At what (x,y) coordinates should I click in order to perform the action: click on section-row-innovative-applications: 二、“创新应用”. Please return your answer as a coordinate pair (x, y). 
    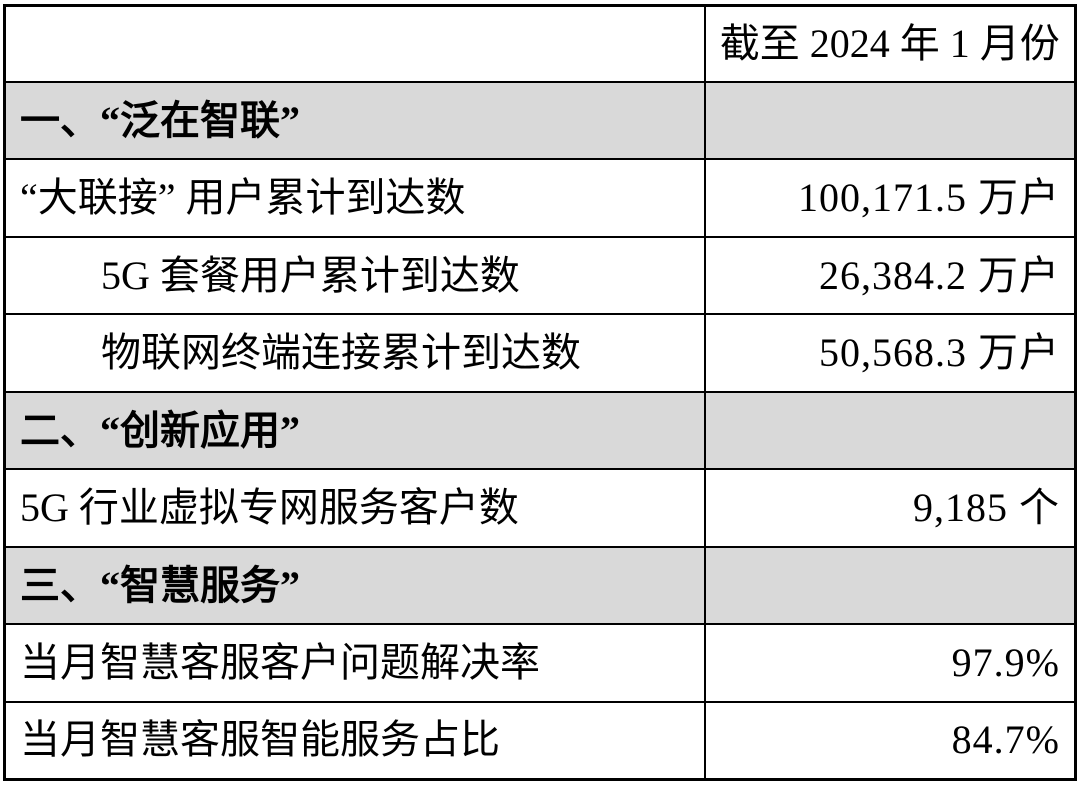
    Looking at the image, I should click on (540, 430).